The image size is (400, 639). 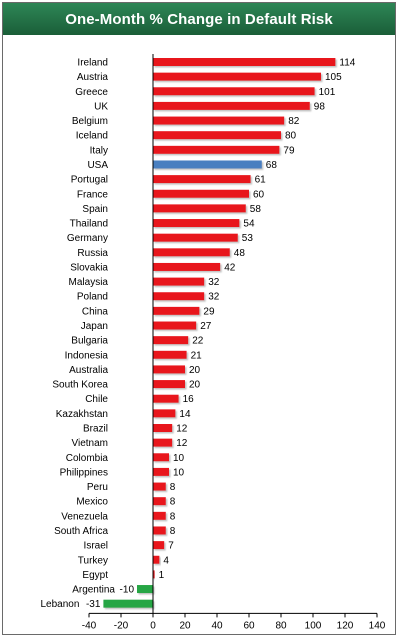 What do you see at coordinates (95, 311) in the screenshot?
I see `category-label: China` at bounding box center [95, 311].